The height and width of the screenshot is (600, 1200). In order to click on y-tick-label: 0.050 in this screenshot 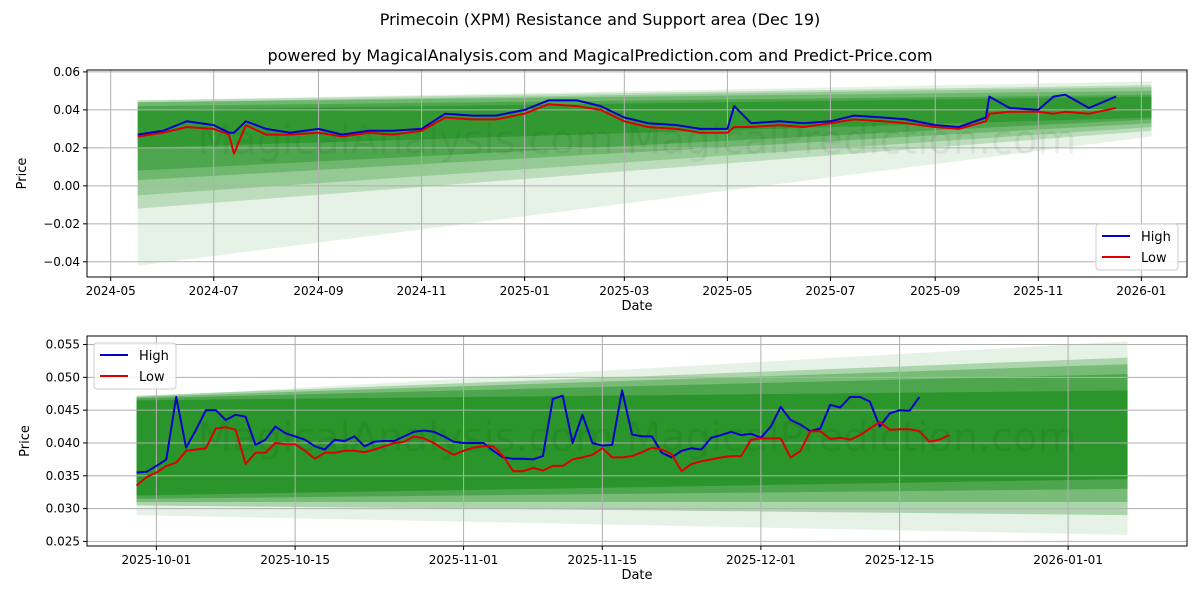, I will do `click(63, 377)`.